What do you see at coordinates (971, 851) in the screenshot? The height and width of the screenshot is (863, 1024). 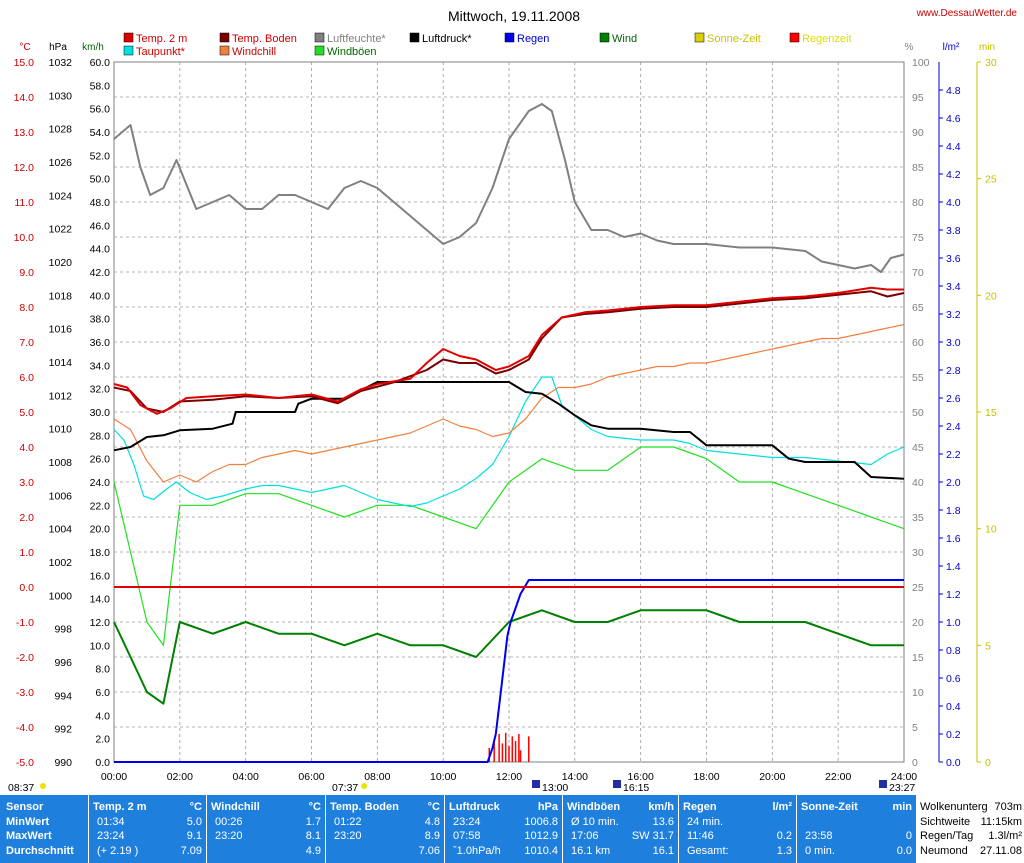 I see `extra-info-row: Neumond 27.11.08` at bounding box center [971, 851].